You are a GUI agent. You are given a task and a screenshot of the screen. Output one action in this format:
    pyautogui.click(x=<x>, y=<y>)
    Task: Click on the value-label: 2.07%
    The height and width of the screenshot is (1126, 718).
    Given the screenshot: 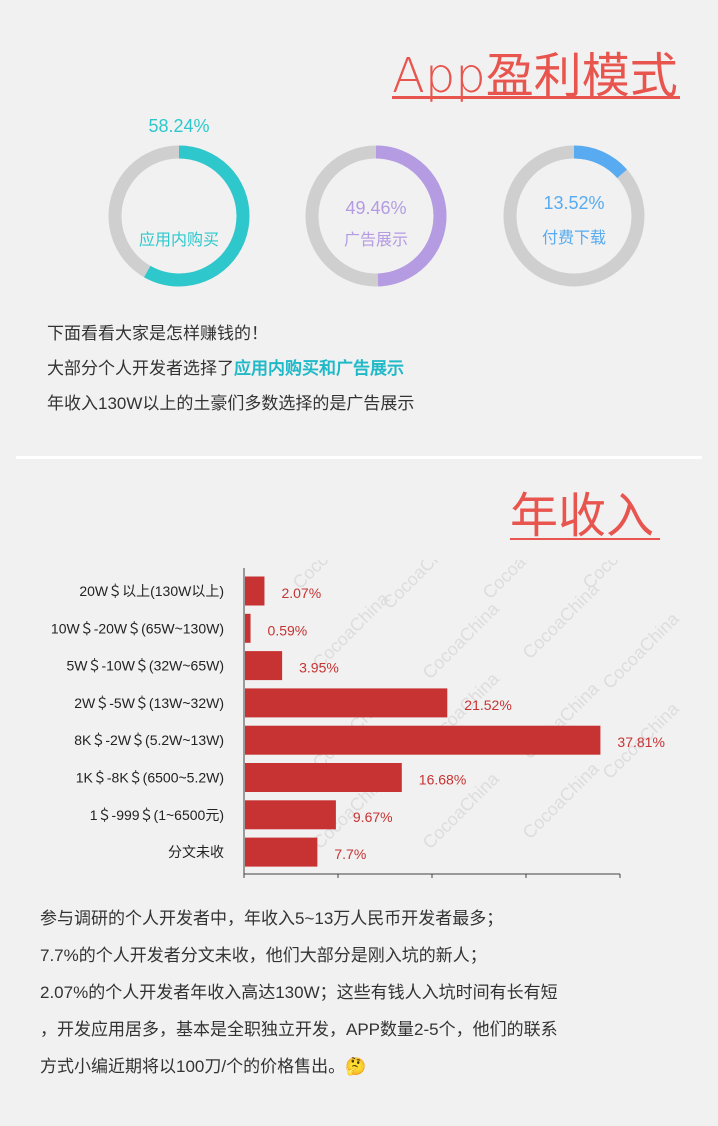 What is the action you would take?
    pyautogui.click(x=301, y=593)
    